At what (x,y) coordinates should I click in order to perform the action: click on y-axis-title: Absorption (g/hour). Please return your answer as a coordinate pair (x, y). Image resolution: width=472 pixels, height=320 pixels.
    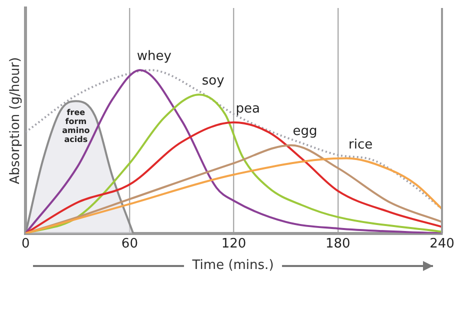
    Looking at the image, I should click on (16, 120).